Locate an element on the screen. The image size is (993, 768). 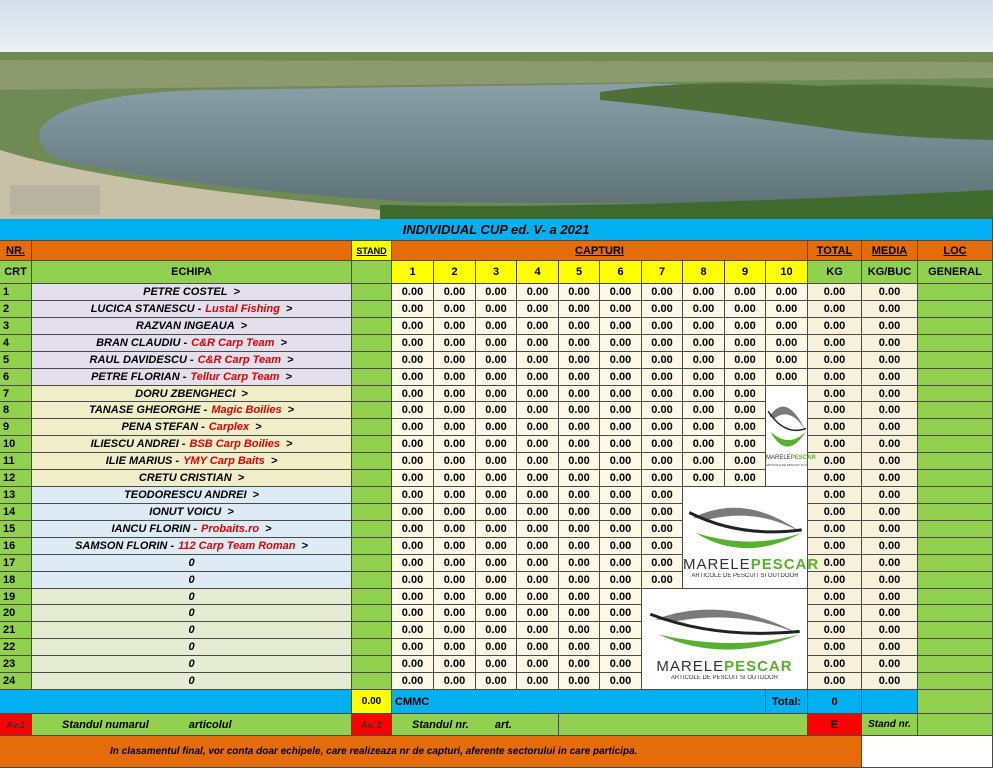
row-number: 10 is located at coordinates (16, 444).